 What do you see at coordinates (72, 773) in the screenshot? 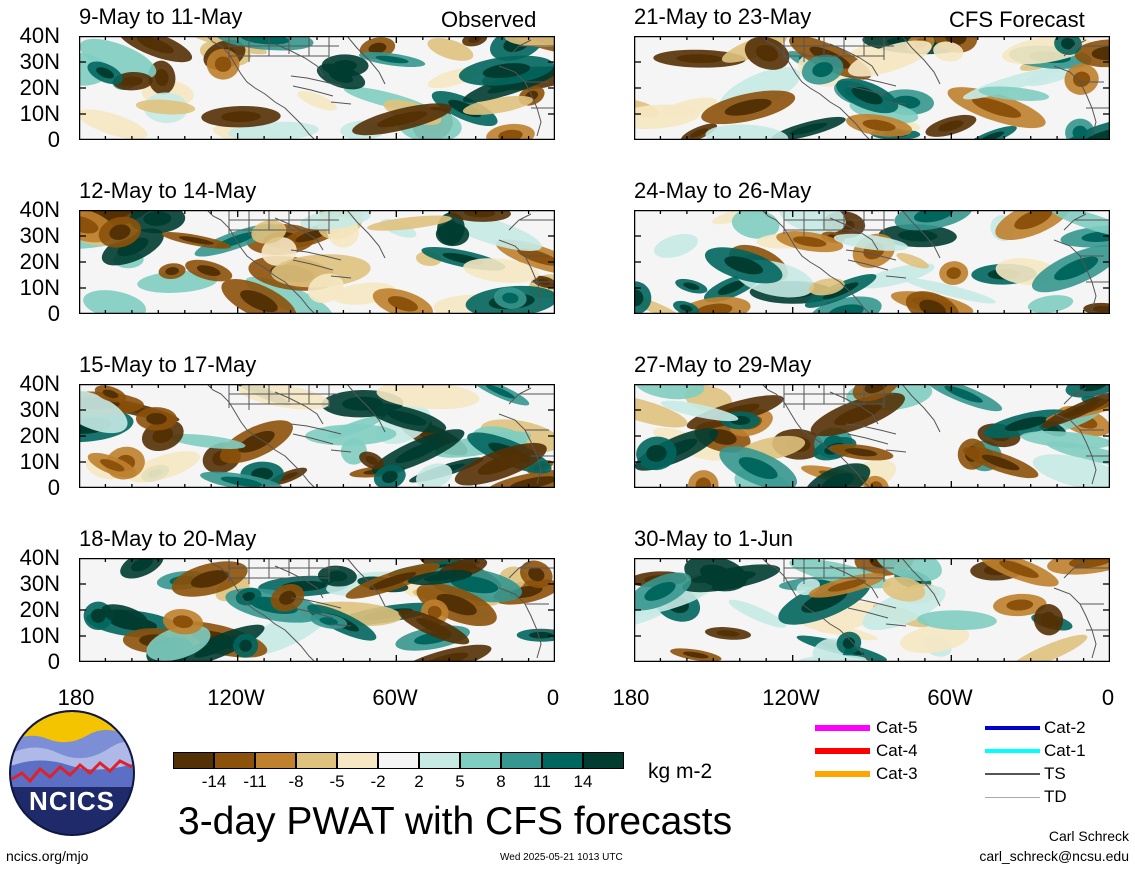
I see `ncics-logo` at bounding box center [72, 773].